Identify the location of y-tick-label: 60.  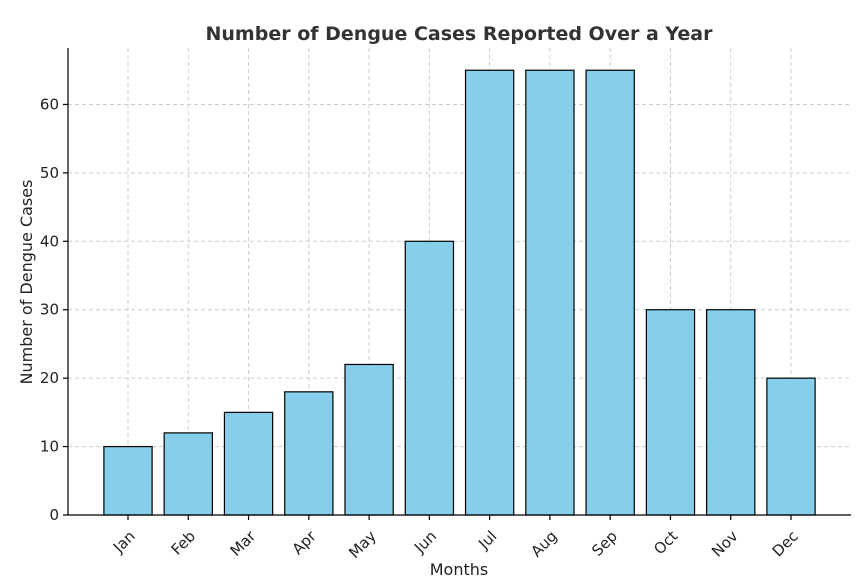
(49, 104).